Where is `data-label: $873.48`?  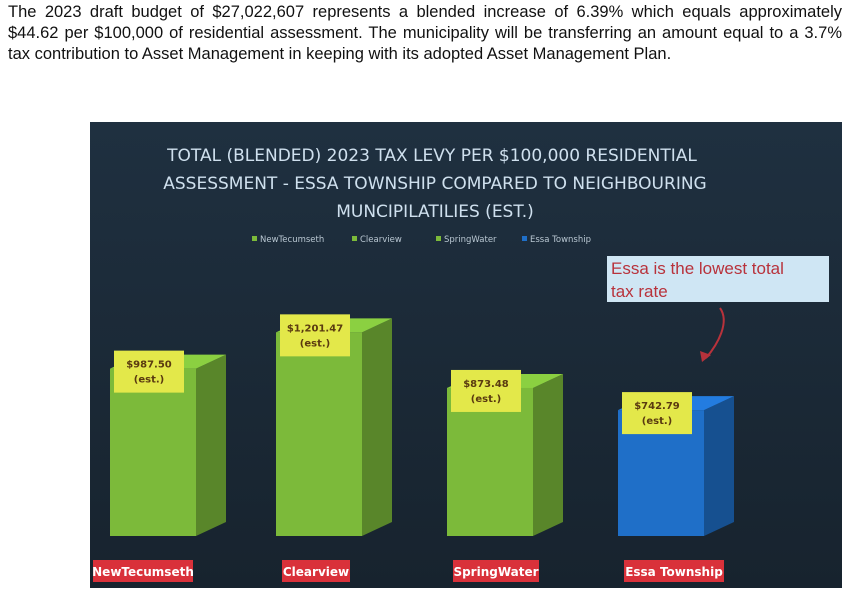 data-label: $873.48 is located at coordinates (486, 384).